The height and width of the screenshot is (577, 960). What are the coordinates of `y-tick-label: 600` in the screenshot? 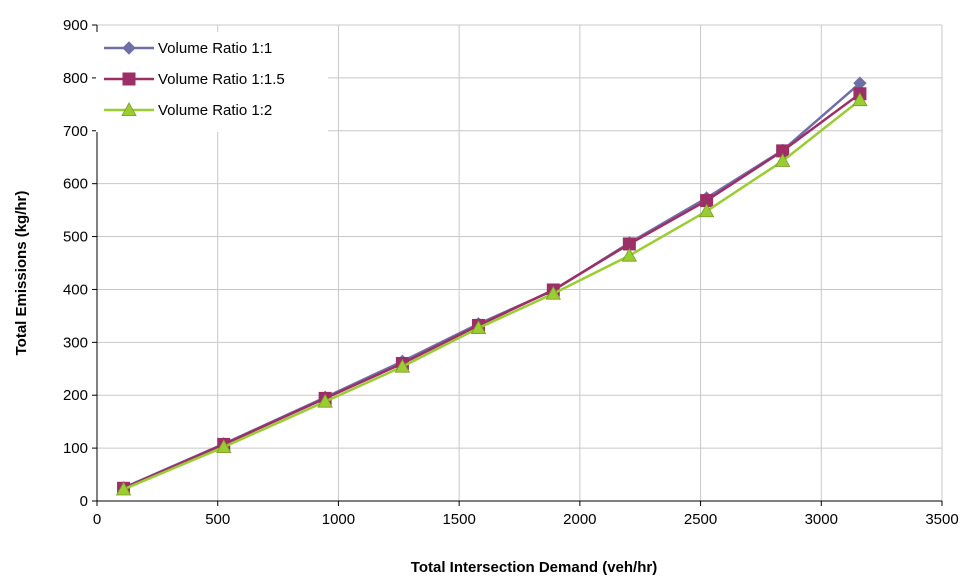 It's located at (75, 184).